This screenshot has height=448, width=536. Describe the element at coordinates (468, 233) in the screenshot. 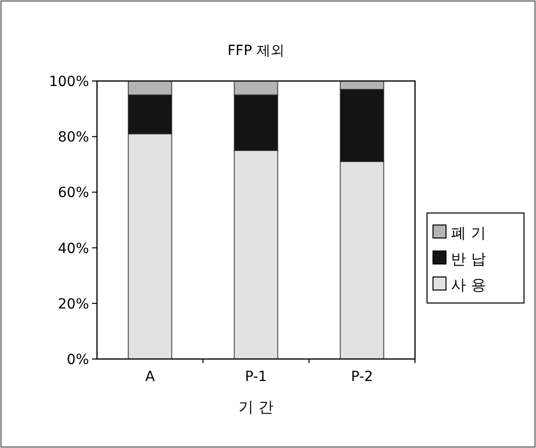

I see `legend-label: 폐 기` at that location.